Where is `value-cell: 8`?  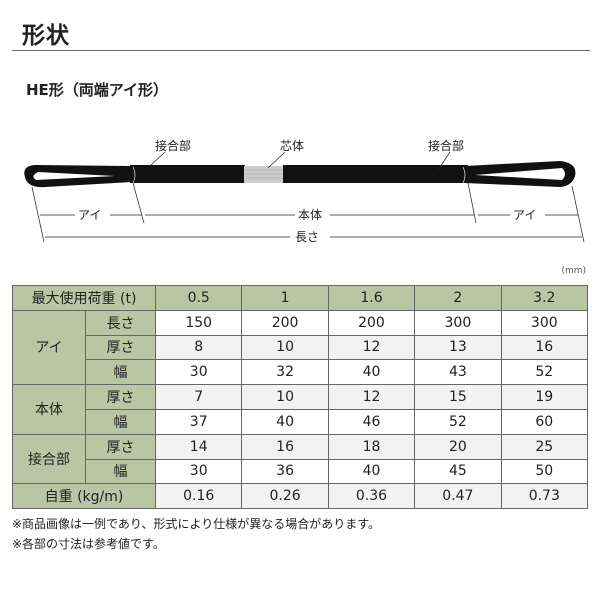 value-cell: 8 is located at coordinates (198, 347).